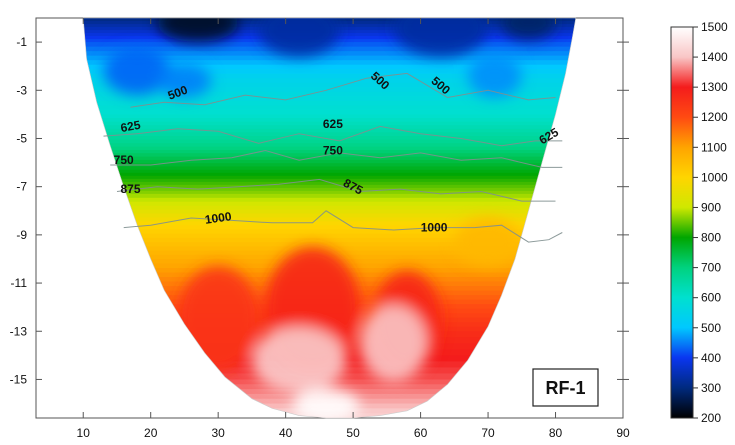  Describe the element at coordinates (714, 117) in the screenshot. I see `colorbar-tick-label: 1200` at that location.